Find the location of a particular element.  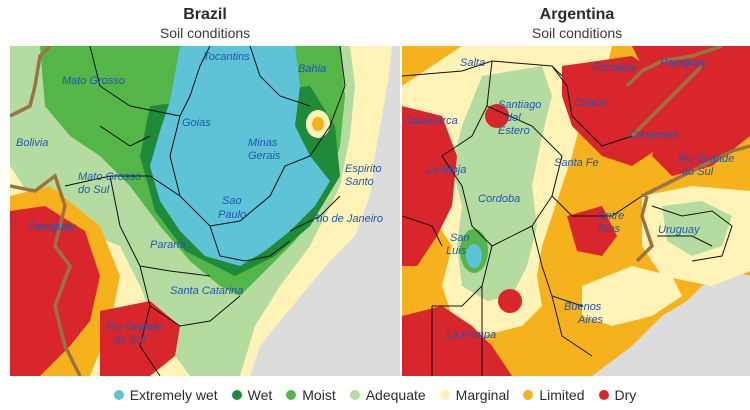

label-rgs-ar-2: do Sul is located at coordinates (698, 172).